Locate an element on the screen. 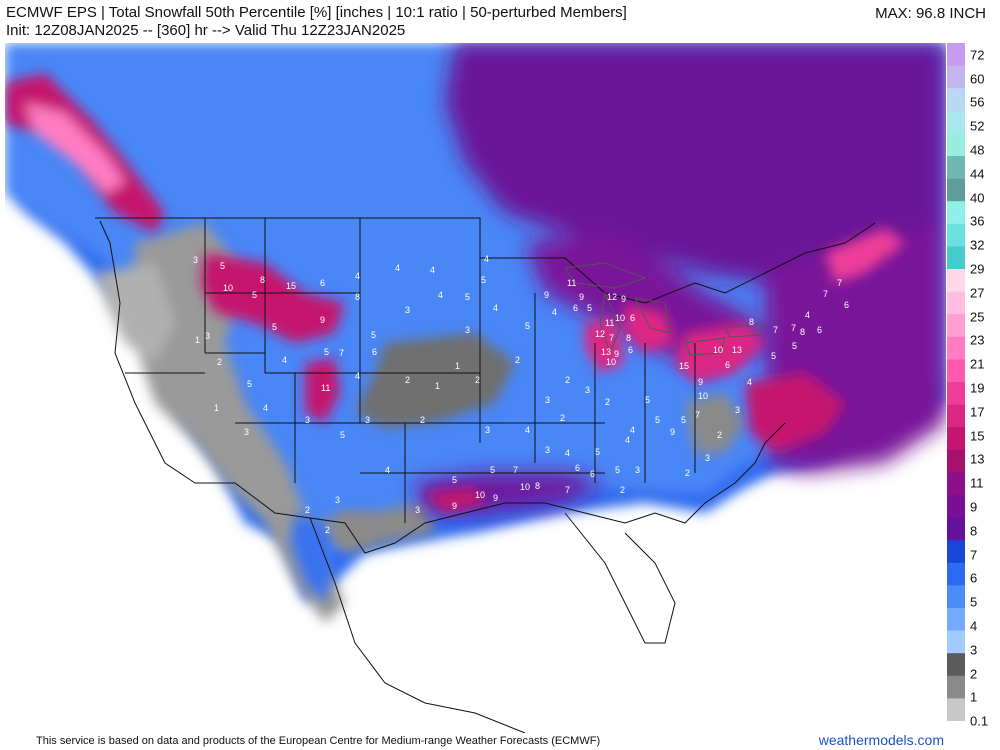 The width and height of the screenshot is (1000, 750). site-link: weathermodels.com is located at coordinates (881, 740).